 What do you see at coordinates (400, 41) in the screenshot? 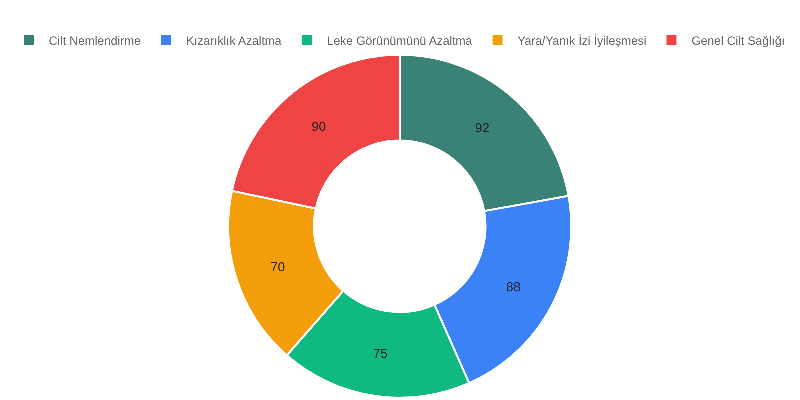
I see `legend-label: Leke Görünümünü Azaltma` at bounding box center [400, 41].